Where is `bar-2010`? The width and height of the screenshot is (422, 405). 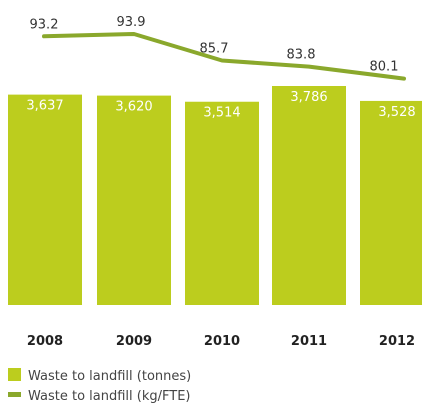
bar-2010 is located at coordinates (222, 203).